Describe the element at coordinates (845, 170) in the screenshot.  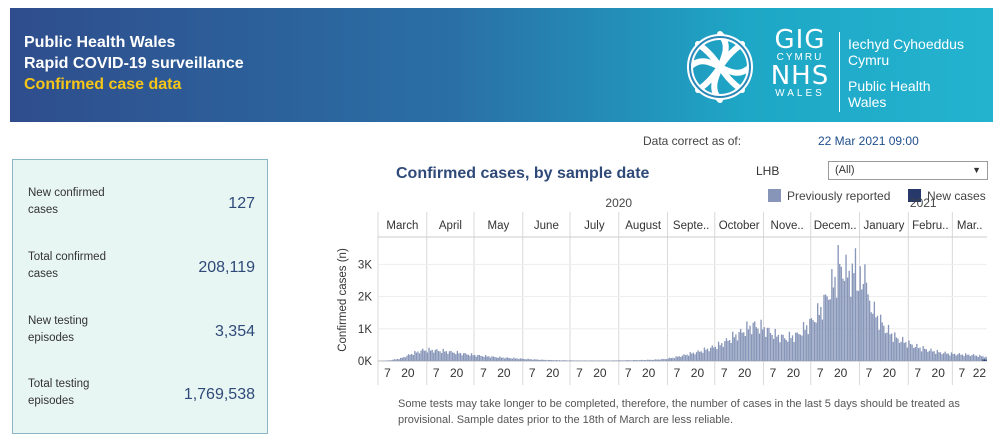
I see `lhb-selected-value: (All)` at that location.